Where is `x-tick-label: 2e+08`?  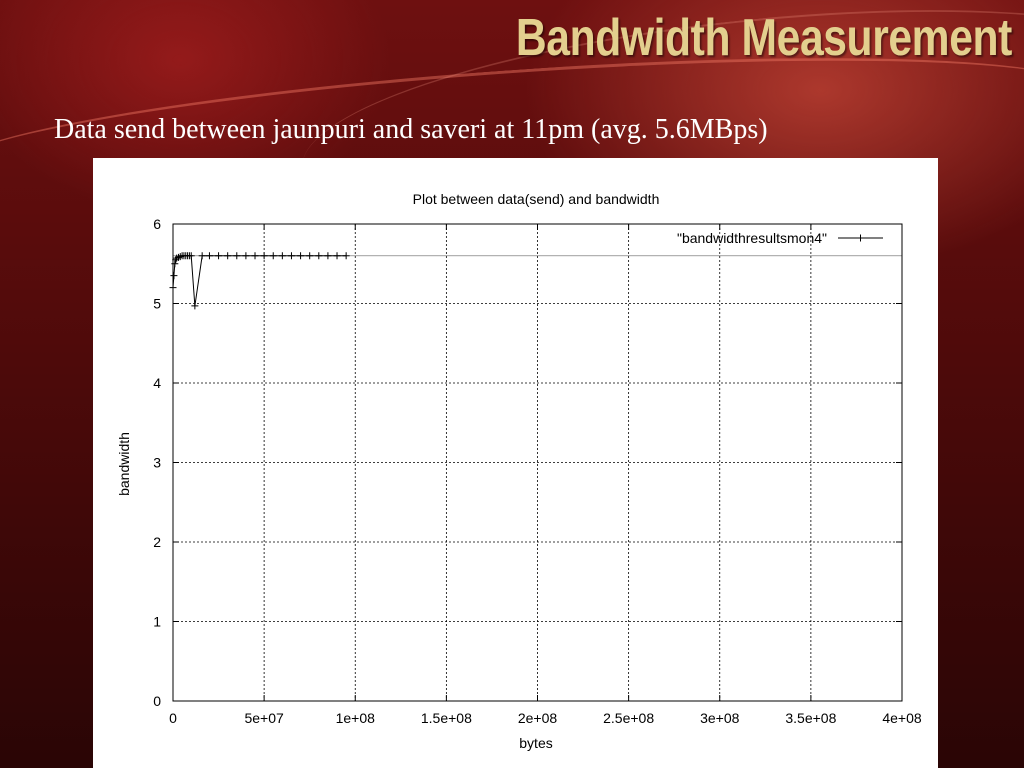
x-tick-label: 2e+08 is located at coordinates (538, 718).